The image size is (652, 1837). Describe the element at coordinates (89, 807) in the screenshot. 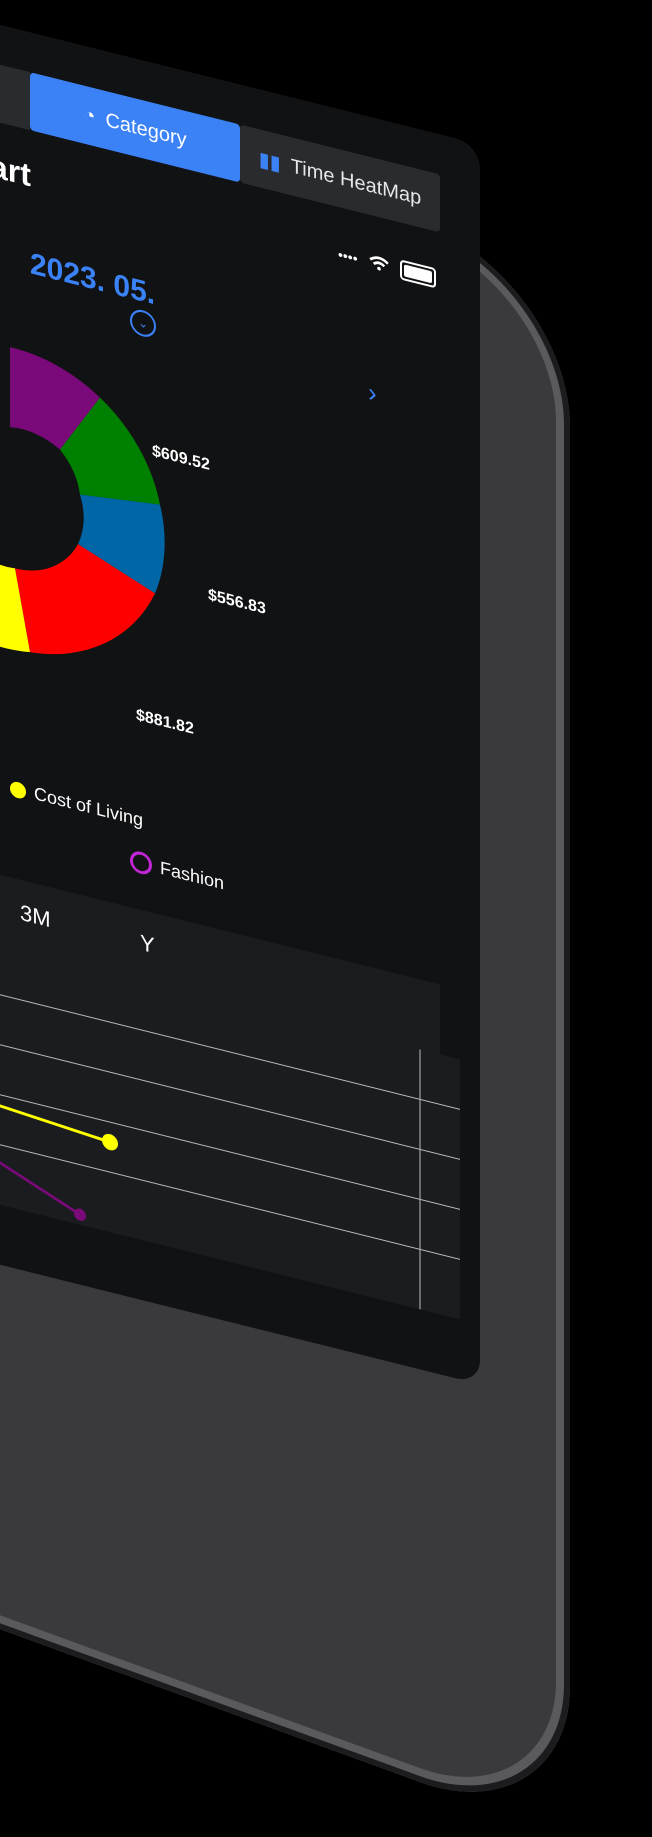

I see `legend-cost-of-living-label: Cost of Living` at that location.